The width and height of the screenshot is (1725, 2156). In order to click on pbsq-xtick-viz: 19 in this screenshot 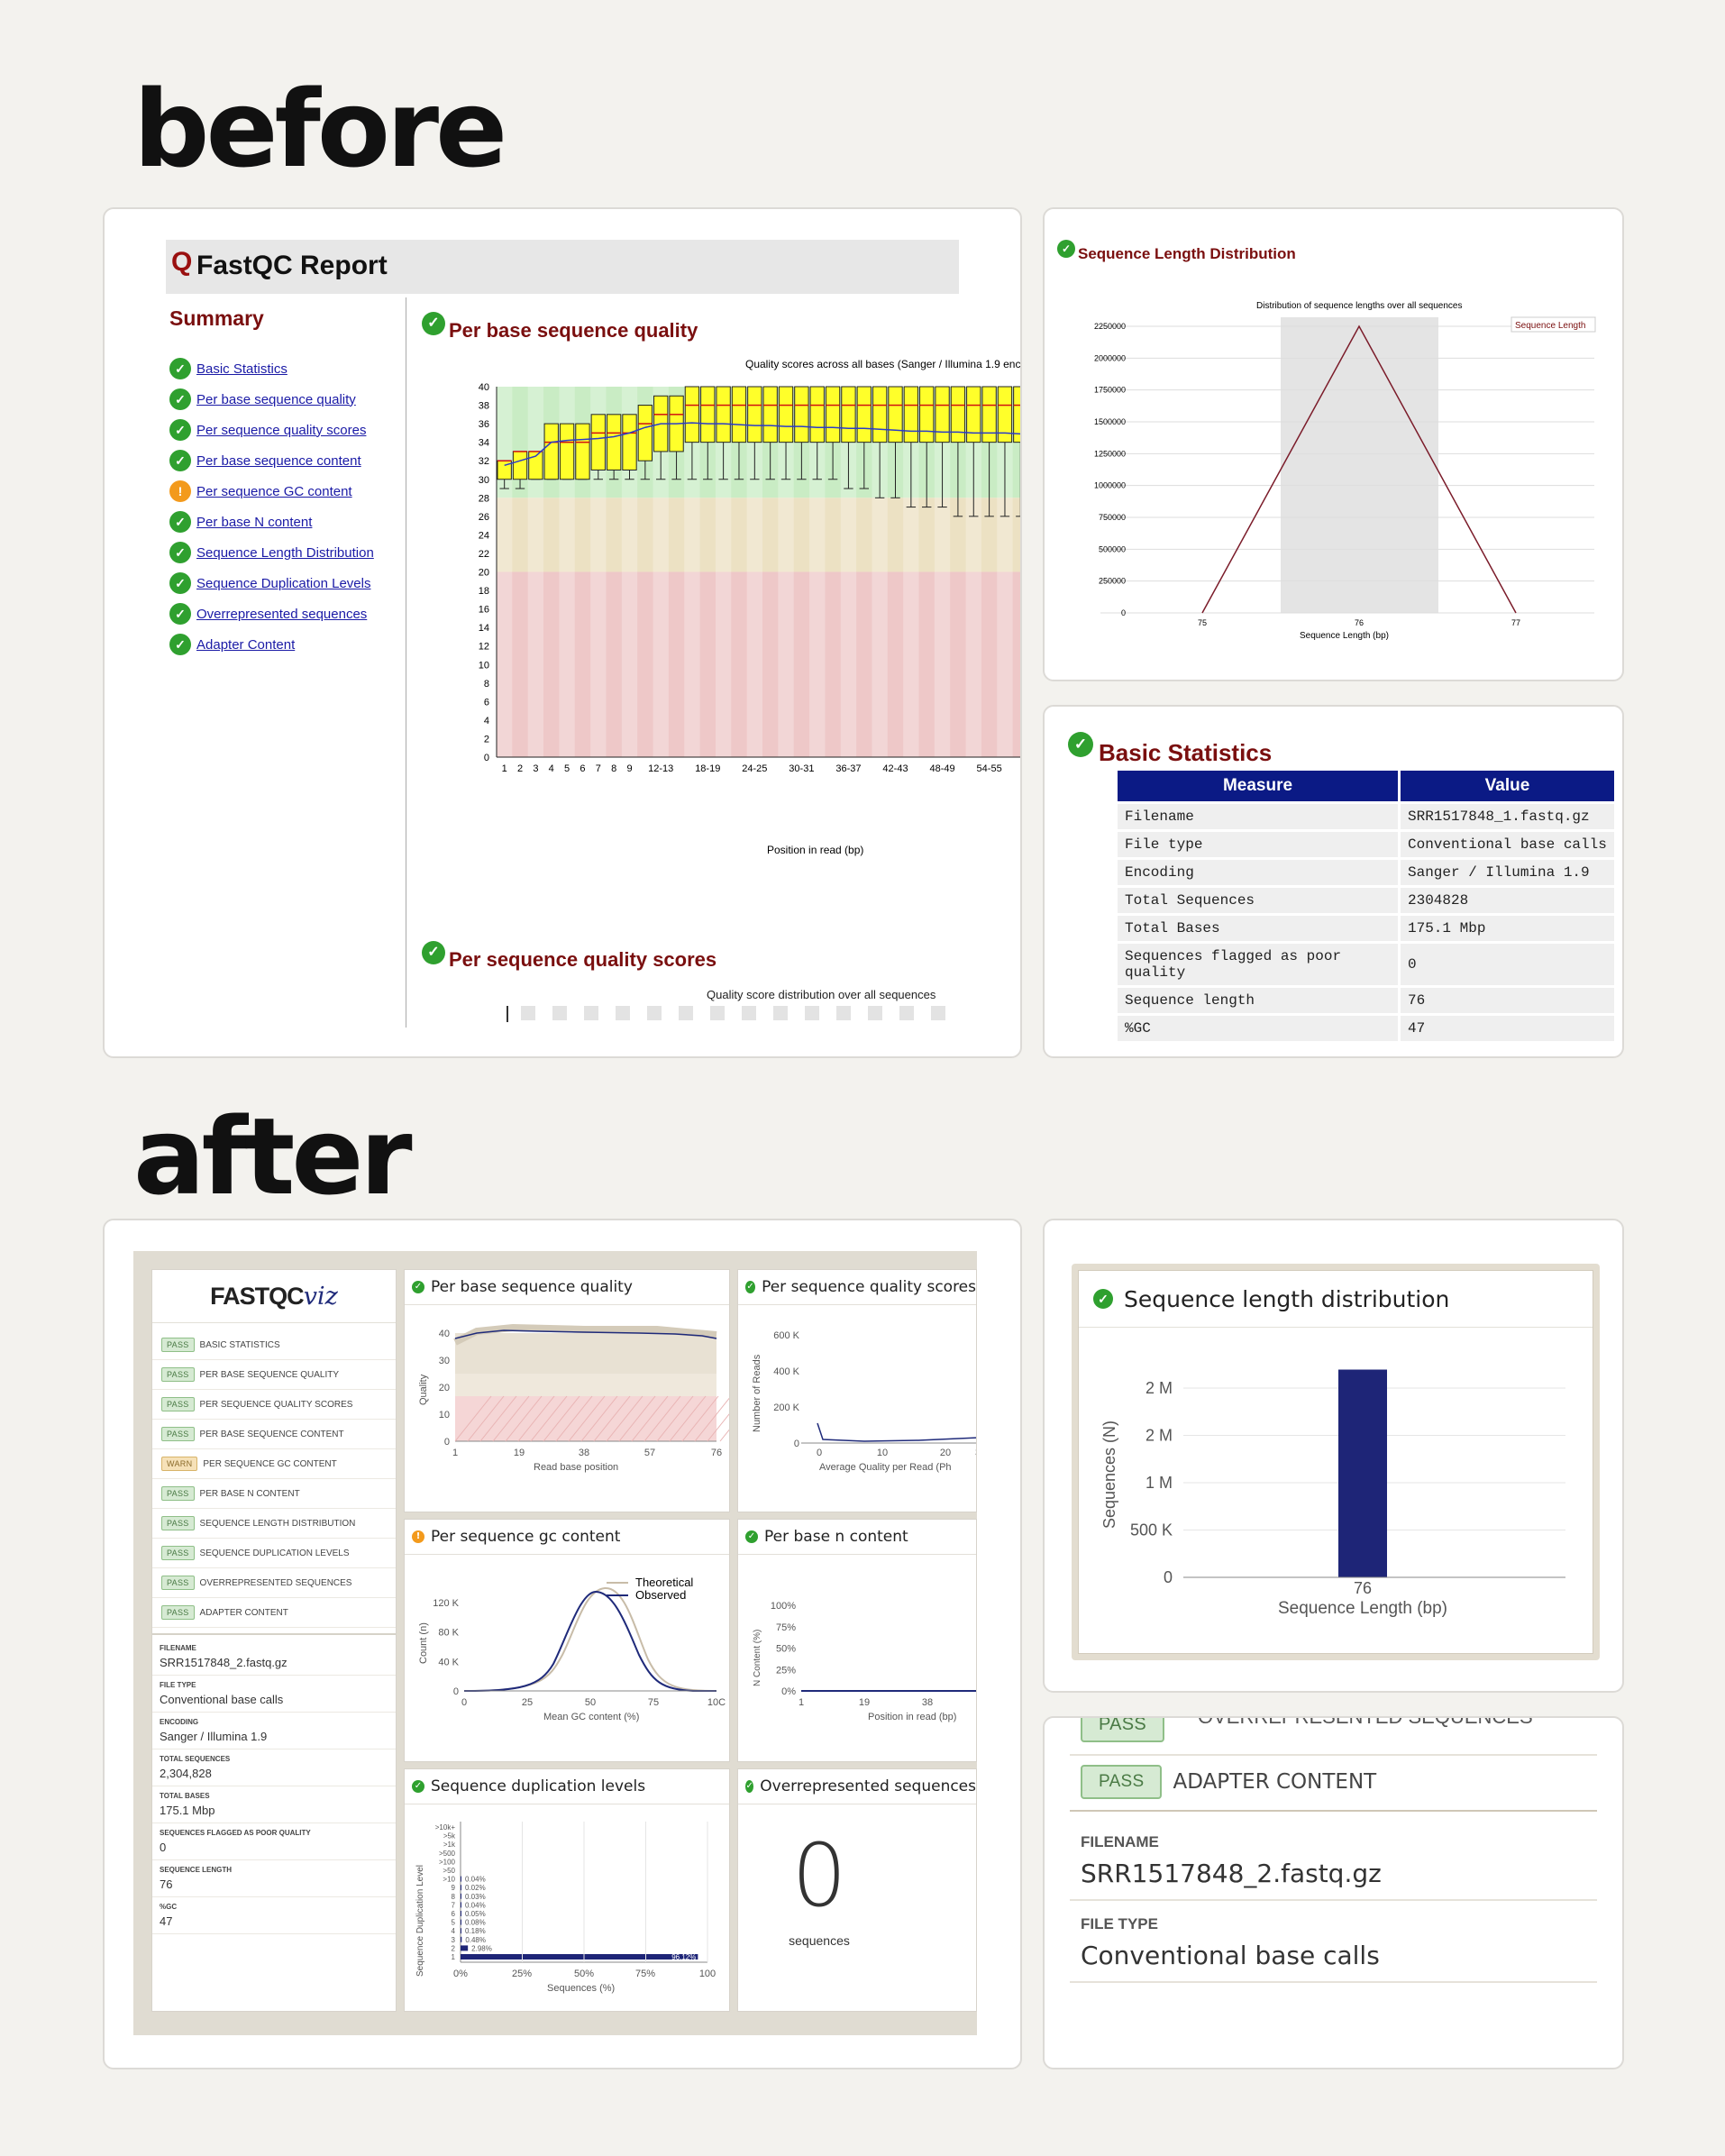, I will do `click(520, 1453)`.